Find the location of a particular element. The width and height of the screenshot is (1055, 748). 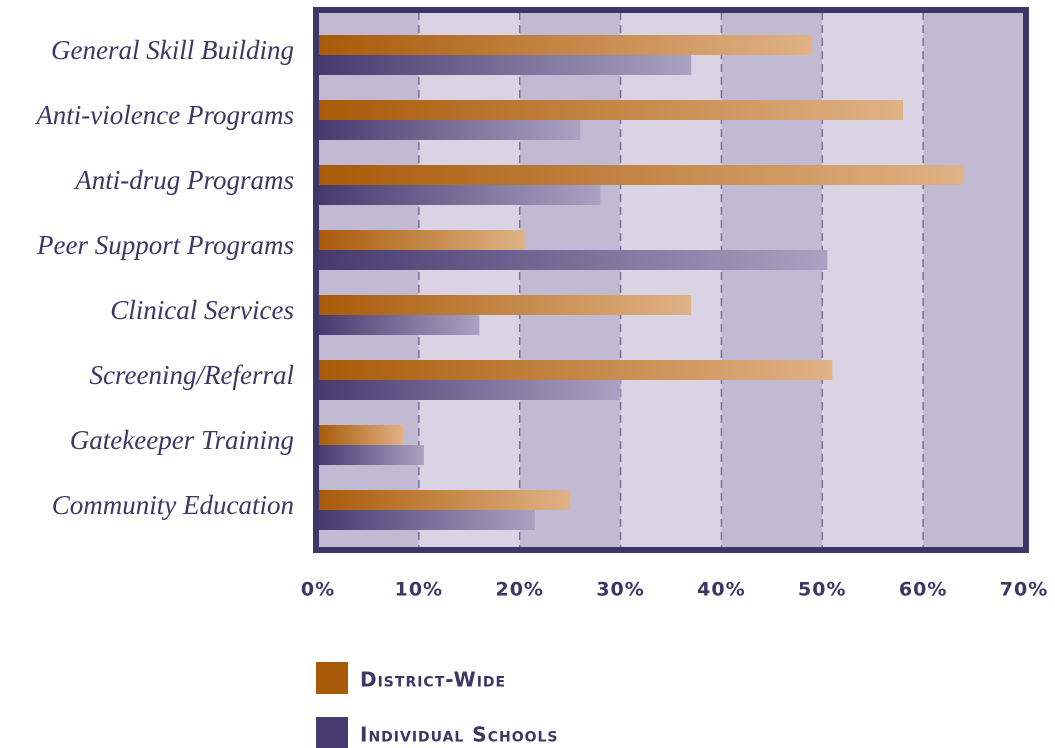

category-label: Community Education is located at coordinates (173, 505).